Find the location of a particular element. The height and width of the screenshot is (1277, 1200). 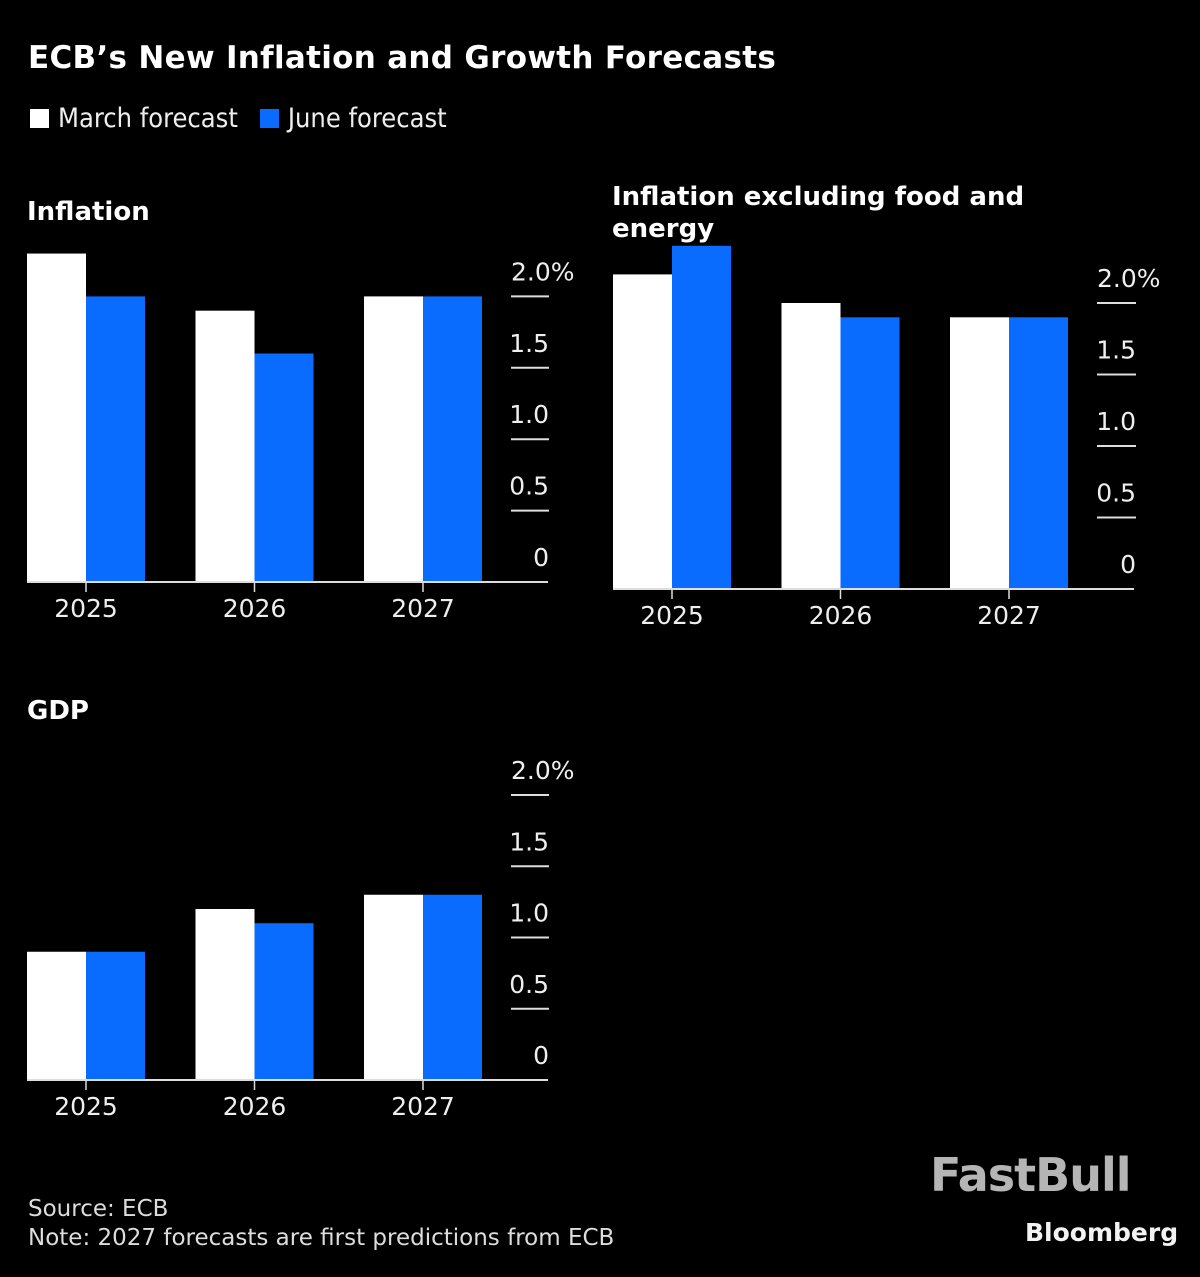

fastbull-watermark: FastBull is located at coordinates (1030, 1175).